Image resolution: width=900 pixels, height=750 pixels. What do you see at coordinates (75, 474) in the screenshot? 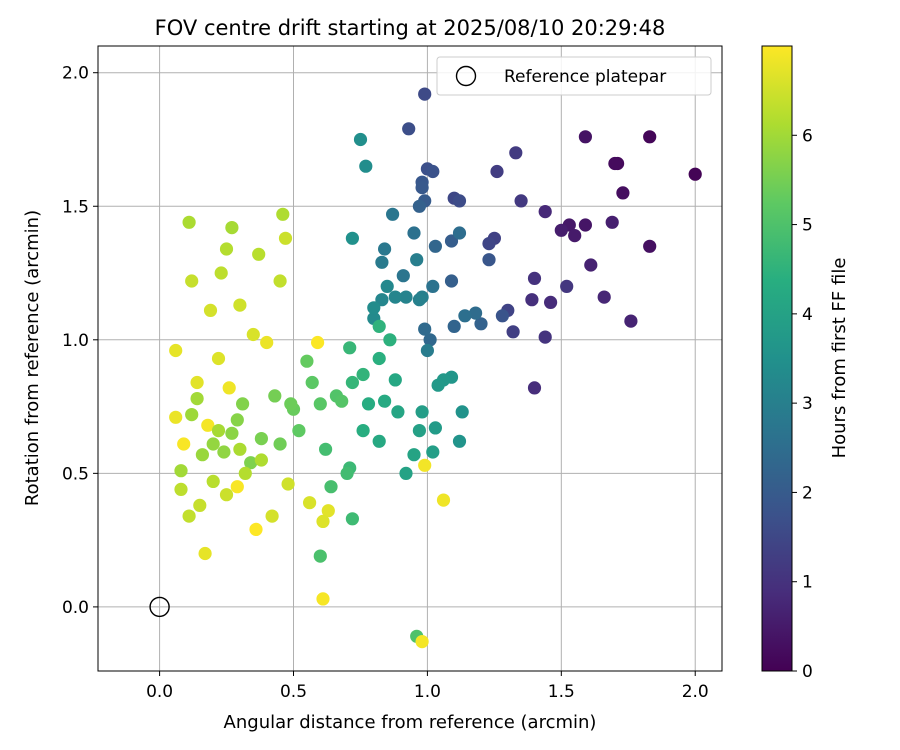
I see `y-tick-label: 0.5` at bounding box center [75, 474].